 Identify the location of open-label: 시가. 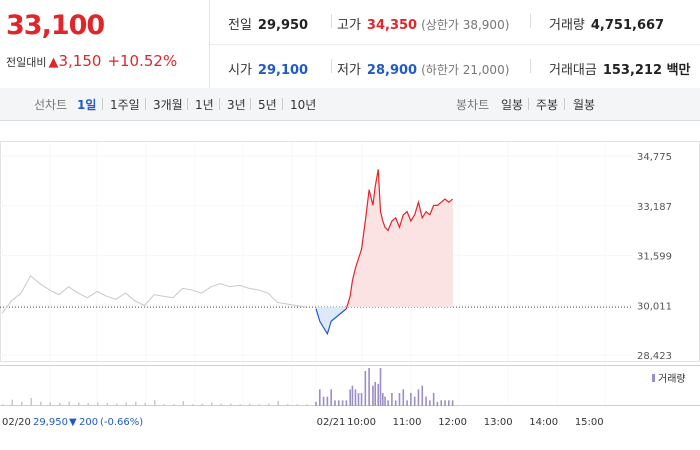
(240, 70).